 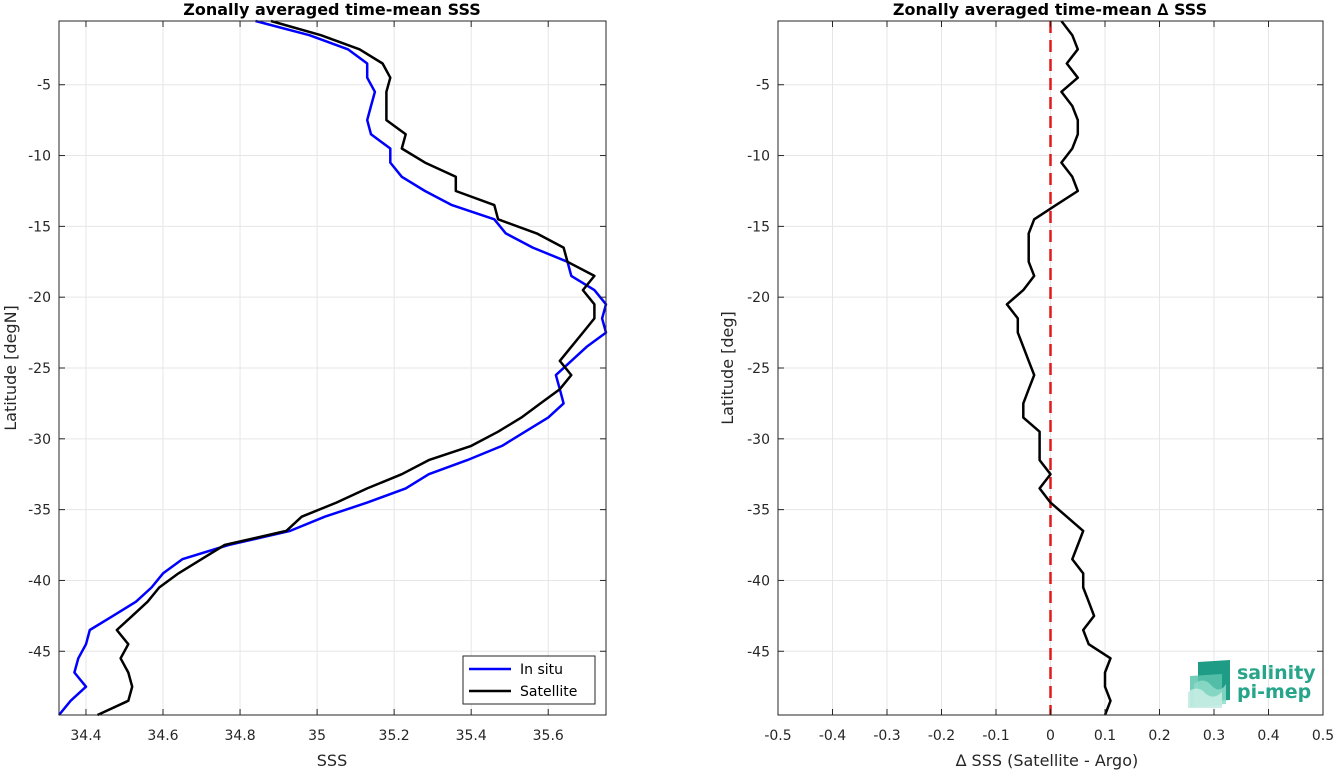 I want to click on left-y-tick-label: -10, so click(x=39, y=157).